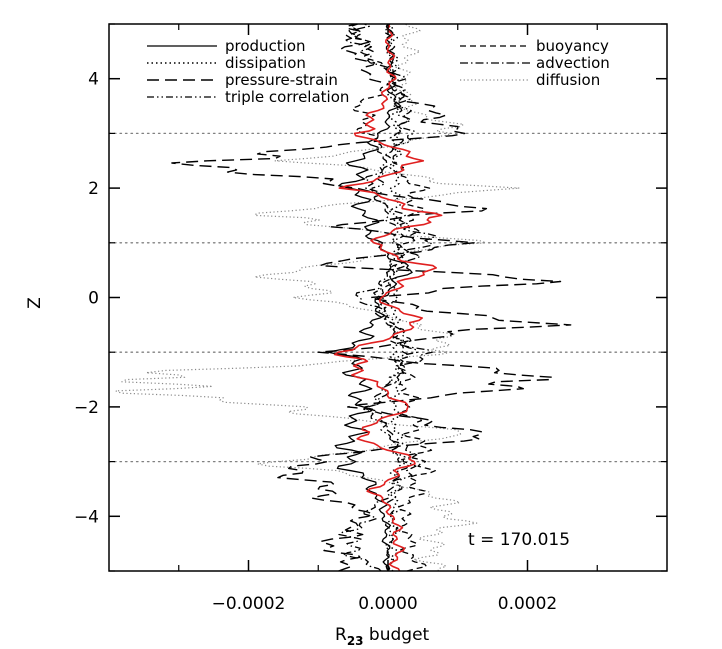 The height and width of the screenshot is (649, 722). I want to click on legend-label-advection: advection, so click(573, 63).